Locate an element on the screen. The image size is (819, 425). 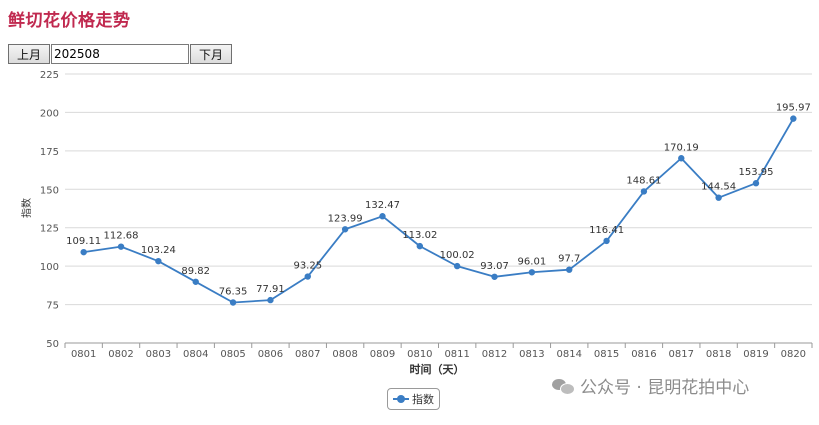
x-tick-label: 0813 is located at coordinates (531, 354).